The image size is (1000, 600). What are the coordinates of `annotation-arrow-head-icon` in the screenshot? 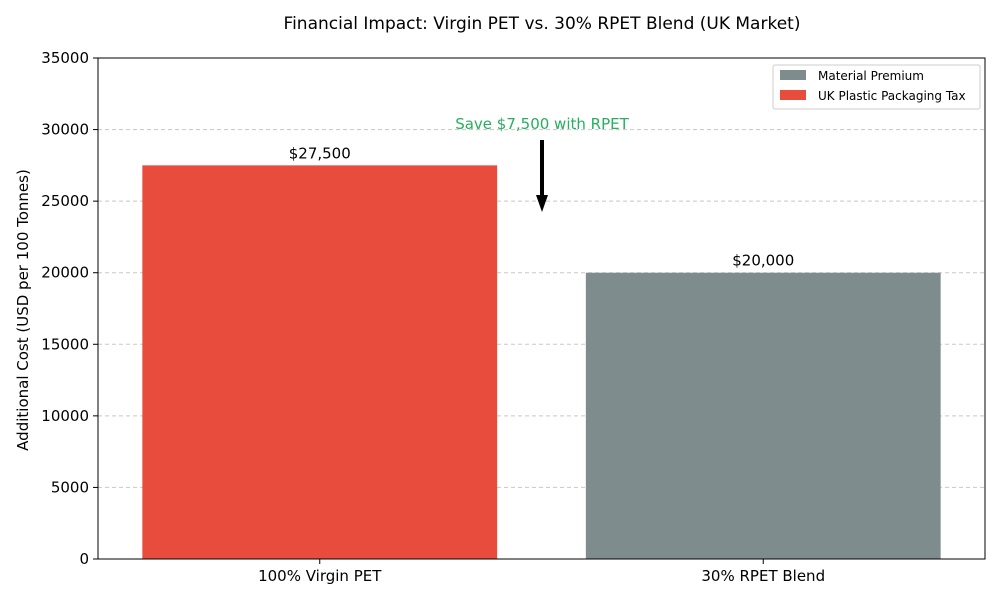 It's located at (542, 203).